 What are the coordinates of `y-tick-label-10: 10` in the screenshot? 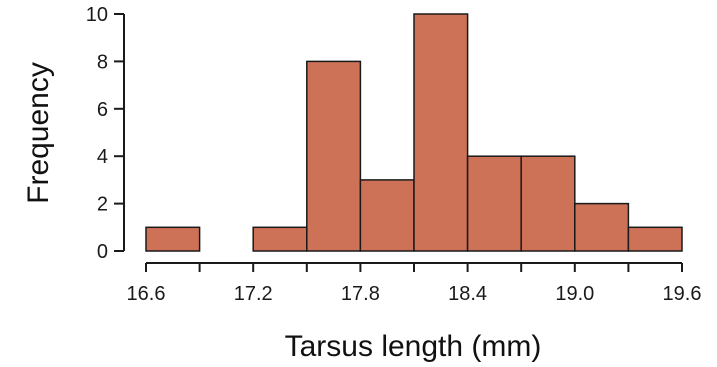 It's located at (97, 15).